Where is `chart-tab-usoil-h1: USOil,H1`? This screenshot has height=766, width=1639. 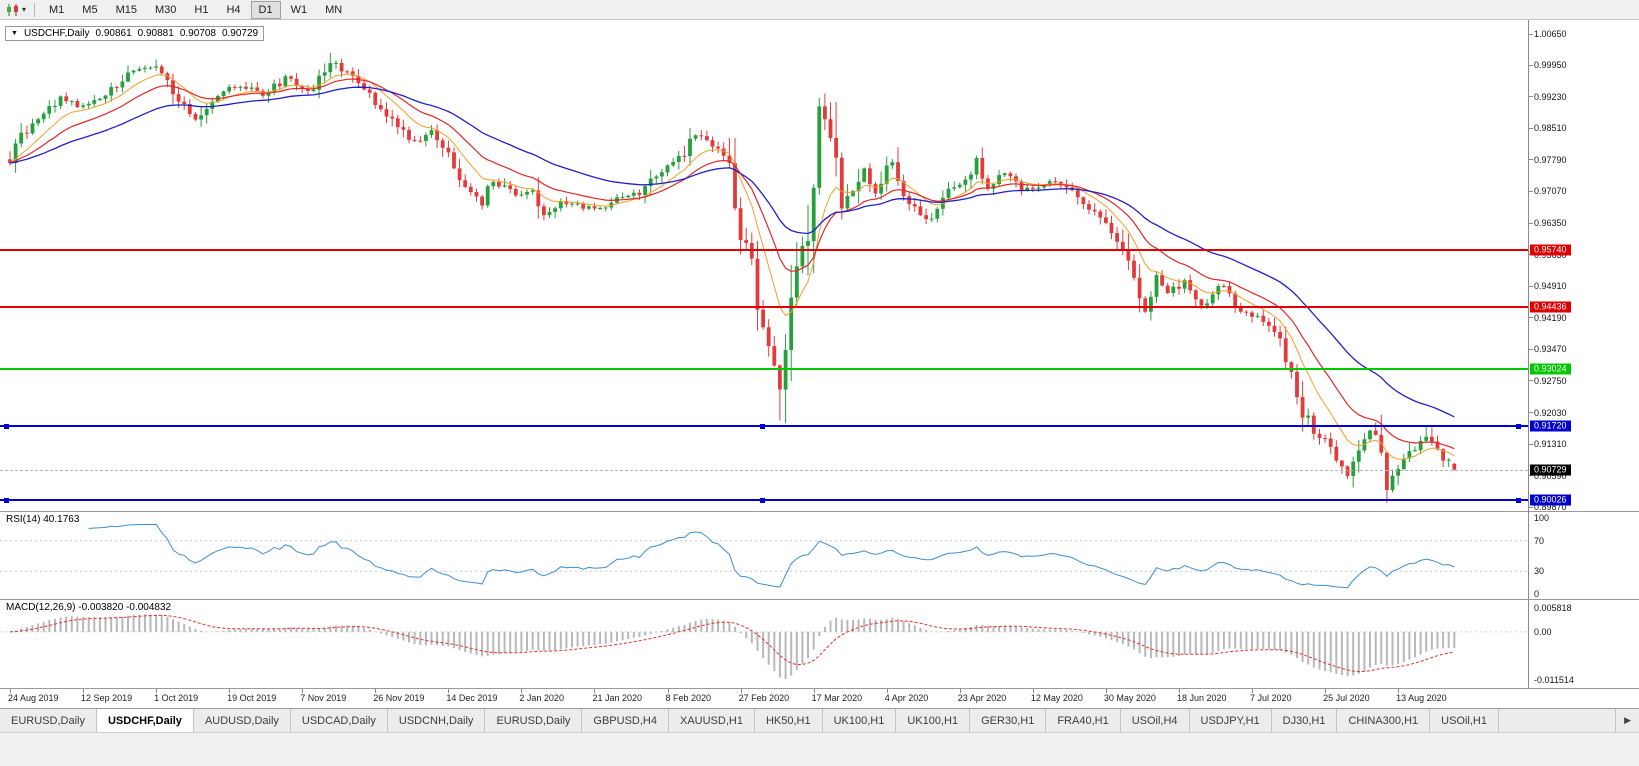 chart-tab-usoil-h1: USOil,H1 is located at coordinates (1464, 720).